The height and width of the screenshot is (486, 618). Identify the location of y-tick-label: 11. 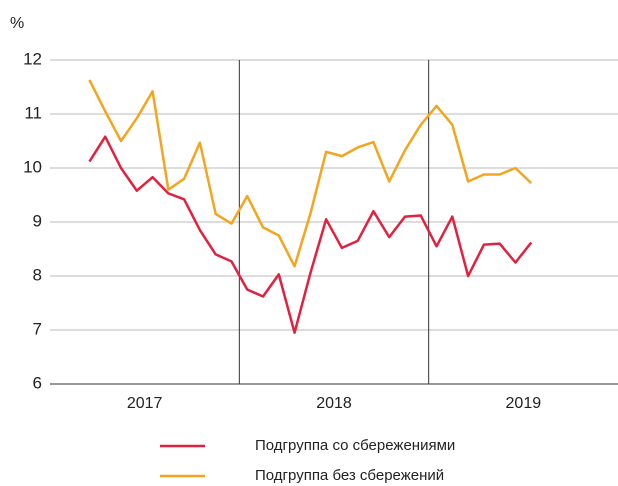
(33, 112).